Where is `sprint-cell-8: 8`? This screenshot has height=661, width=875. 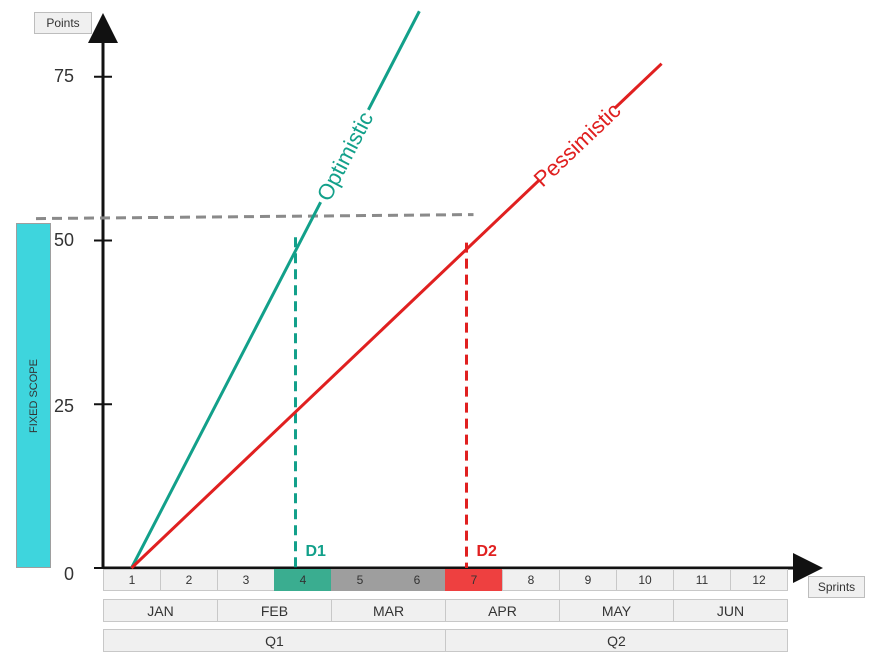 sprint-cell-8: 8 is located at coordinates (531, 580).